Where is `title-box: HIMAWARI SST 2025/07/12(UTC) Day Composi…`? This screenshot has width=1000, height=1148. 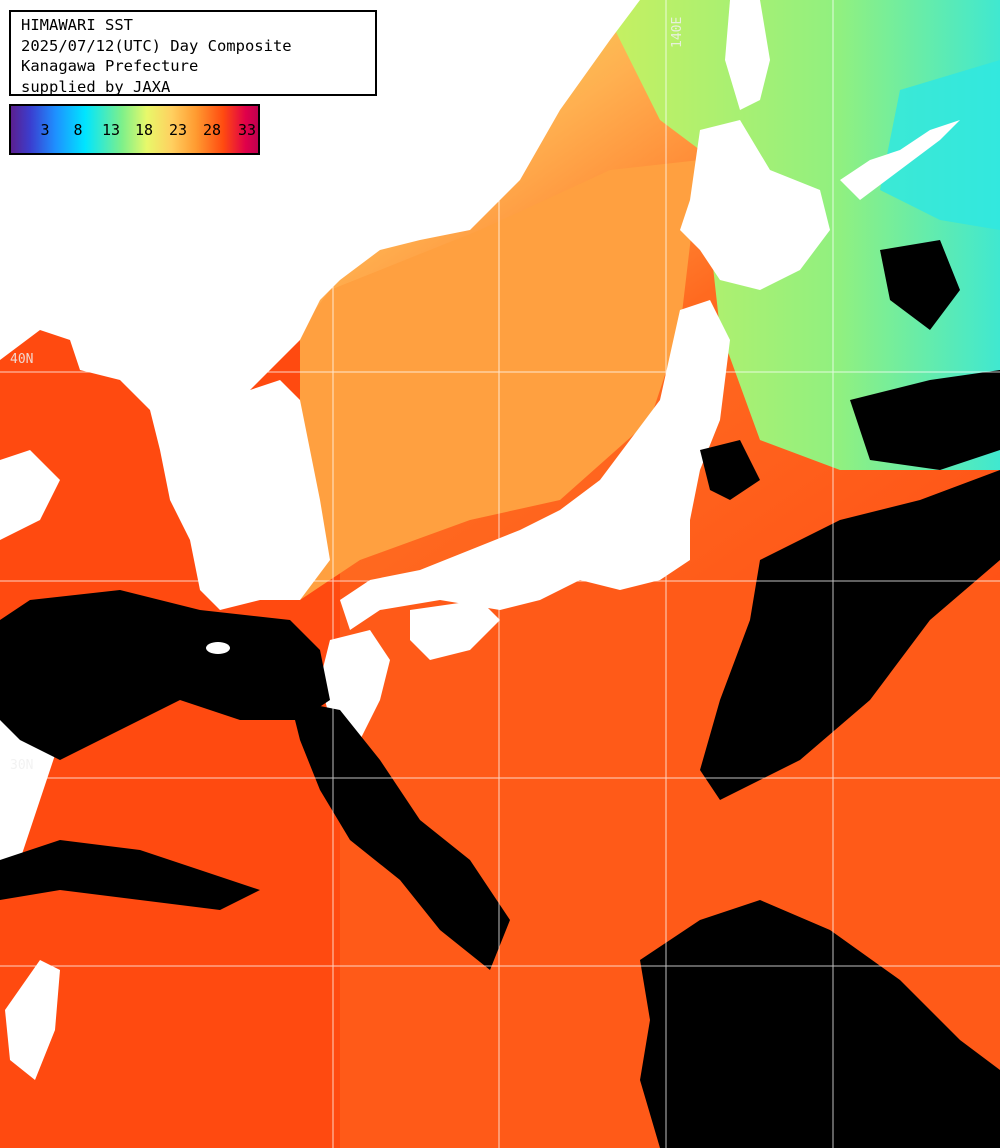 title-box: HIMAWARI SST 2025/07/12(UTC) Day Composi… is located at coordinates (193, 53).